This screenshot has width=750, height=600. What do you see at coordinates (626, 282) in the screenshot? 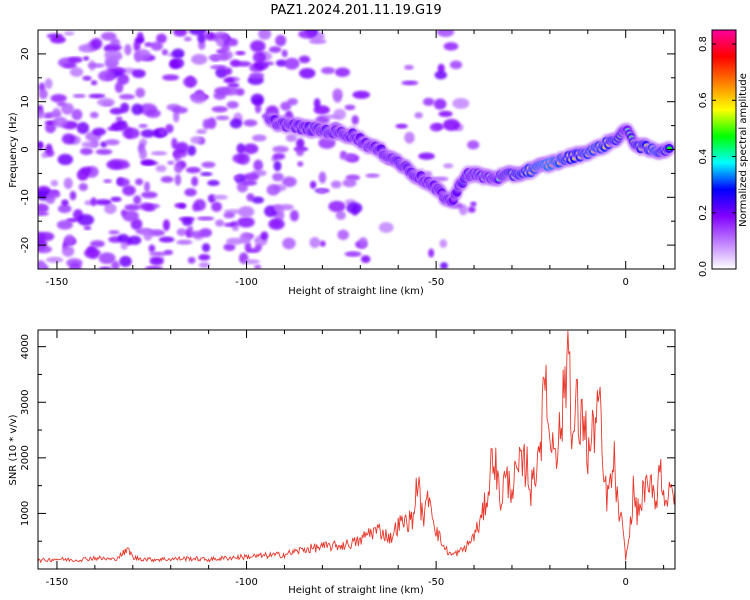
I see `x-tick-label: 0` at bounding box center [626, 282].